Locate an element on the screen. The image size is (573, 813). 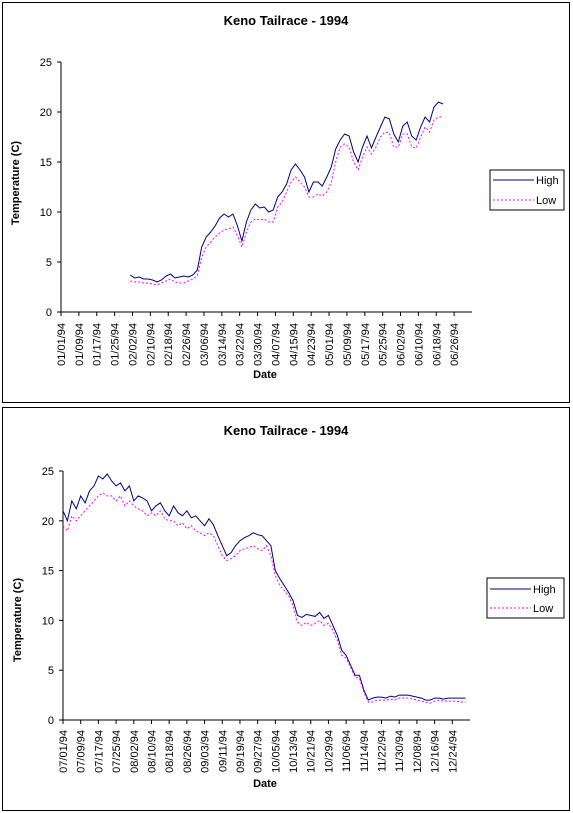
x-tick-label: 03/14/94 is located at coordinates (223, 344).